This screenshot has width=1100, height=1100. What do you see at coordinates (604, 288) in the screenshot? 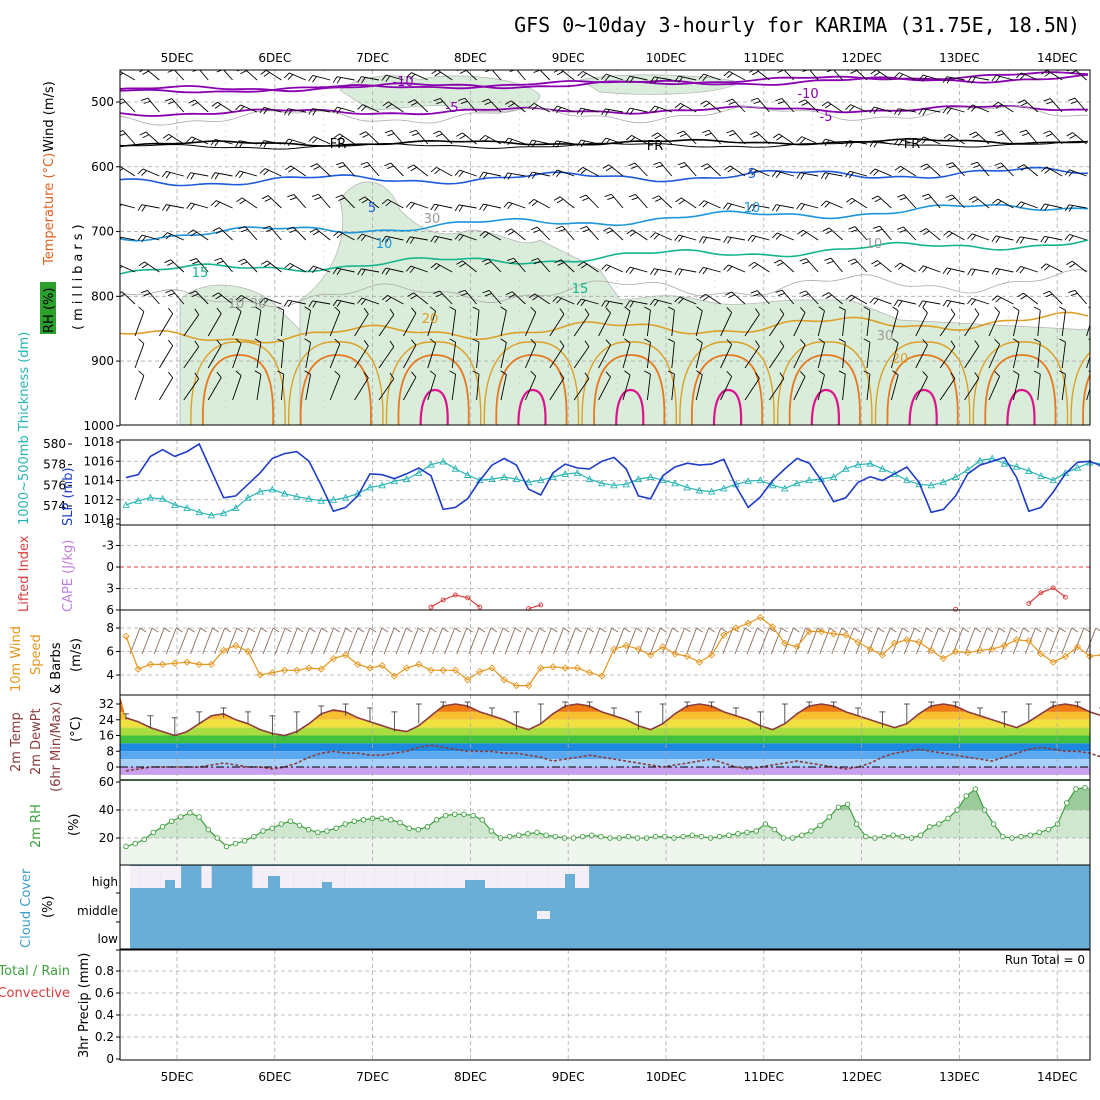
I see `rh-contour-grey` at bounding box center [604, 288].